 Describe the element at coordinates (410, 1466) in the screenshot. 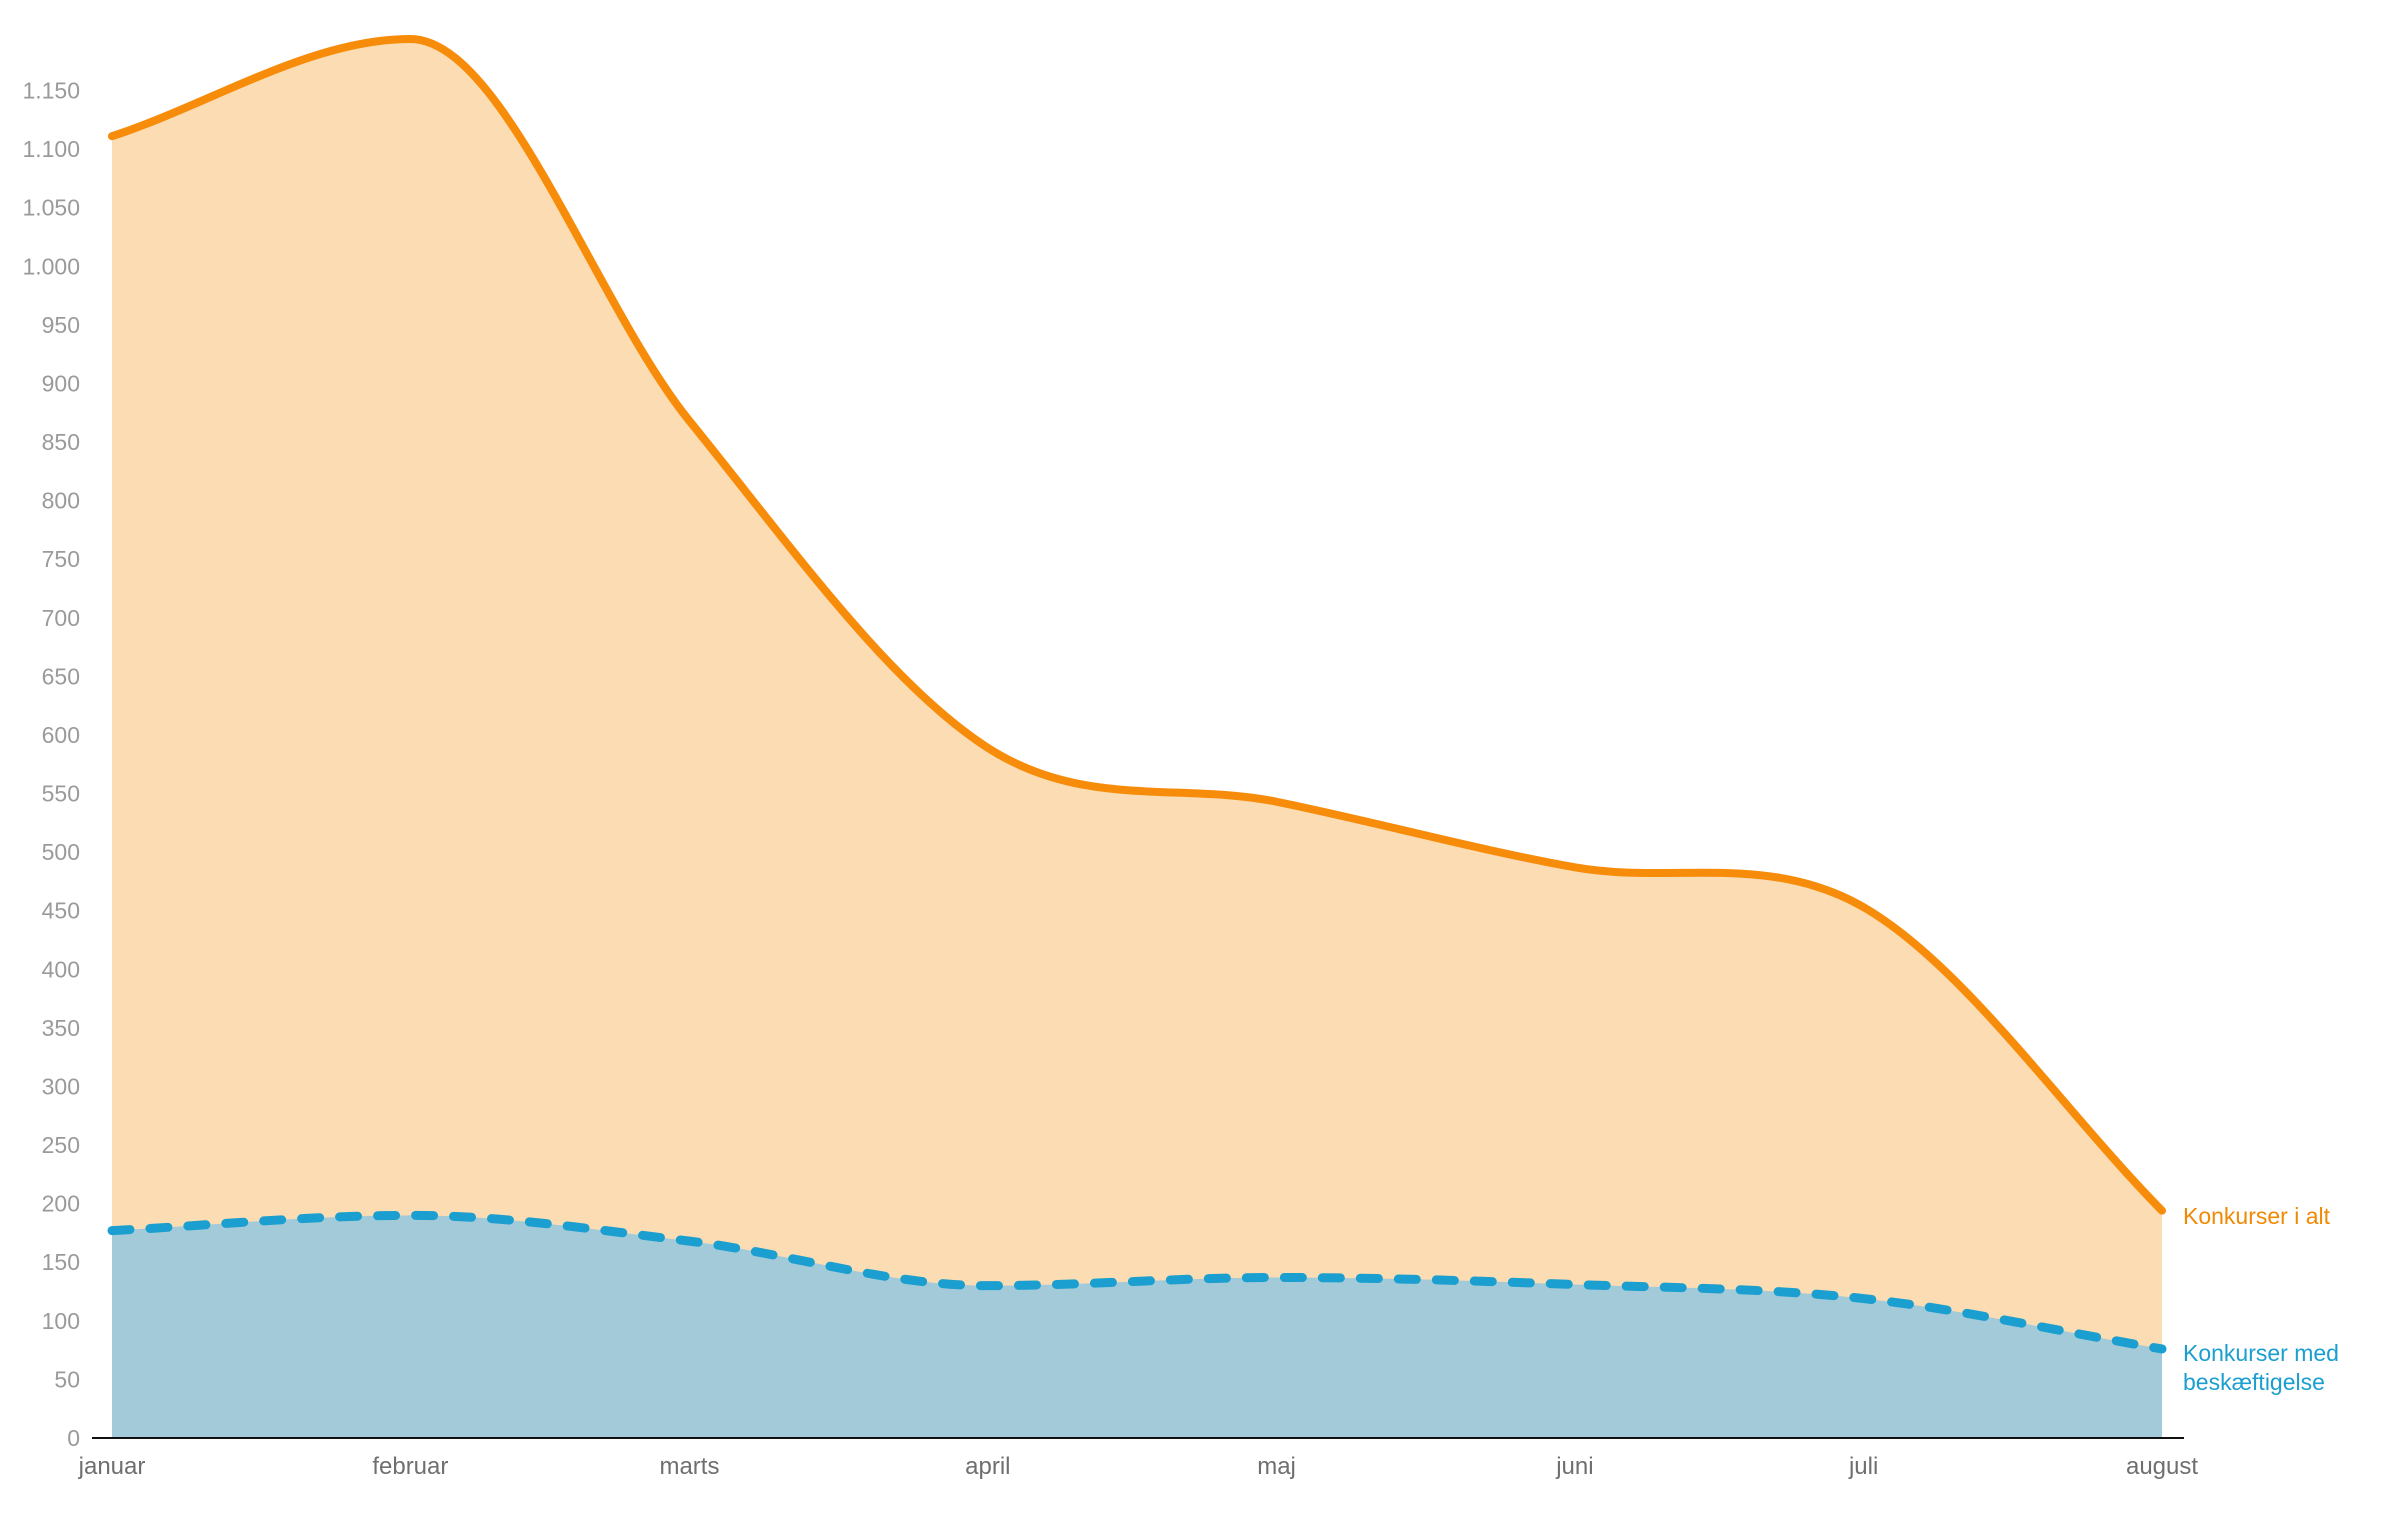

I see `x-tick-label: februar` at that location.